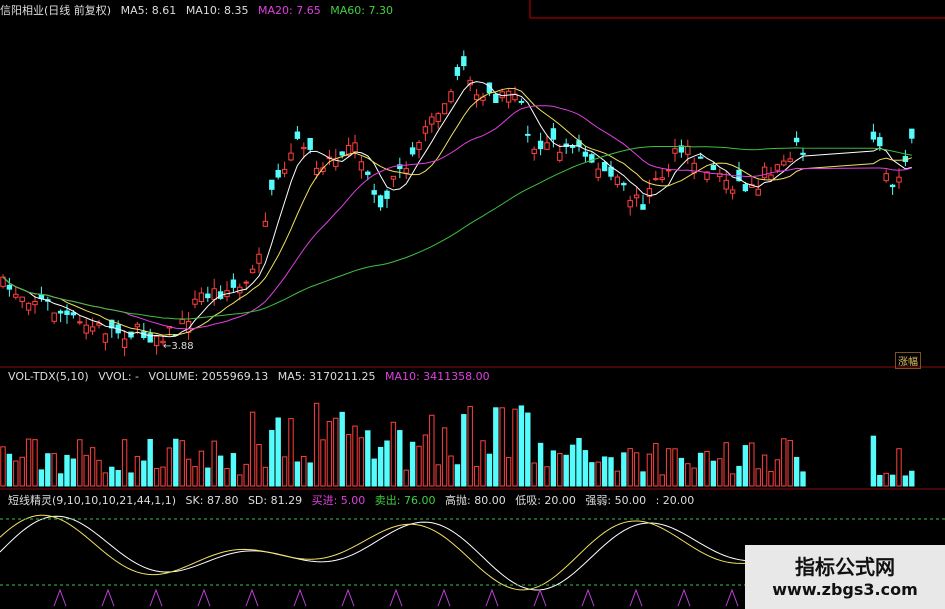  I want to click on strength: 强弱: 50.00, so click(616, 500).